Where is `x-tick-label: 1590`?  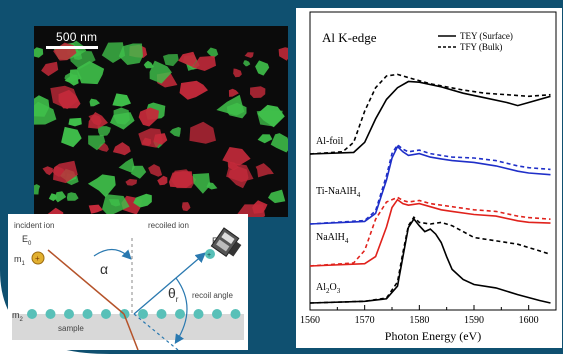 x-tick-label: 1590 is located at coordinates (474, 320).